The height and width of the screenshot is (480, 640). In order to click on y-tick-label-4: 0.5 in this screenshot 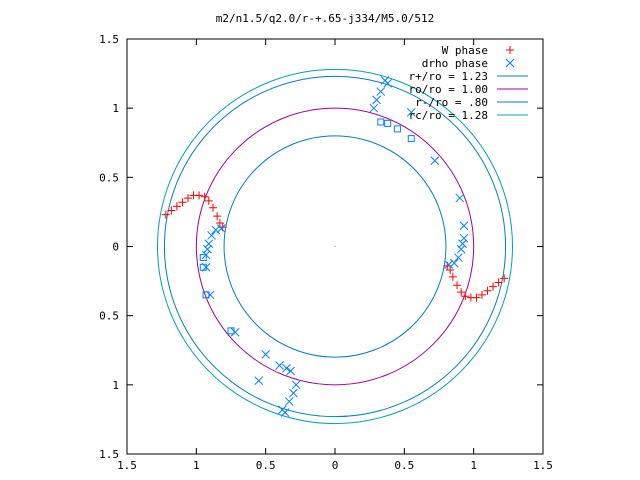, I will do `click(109, 316)`.